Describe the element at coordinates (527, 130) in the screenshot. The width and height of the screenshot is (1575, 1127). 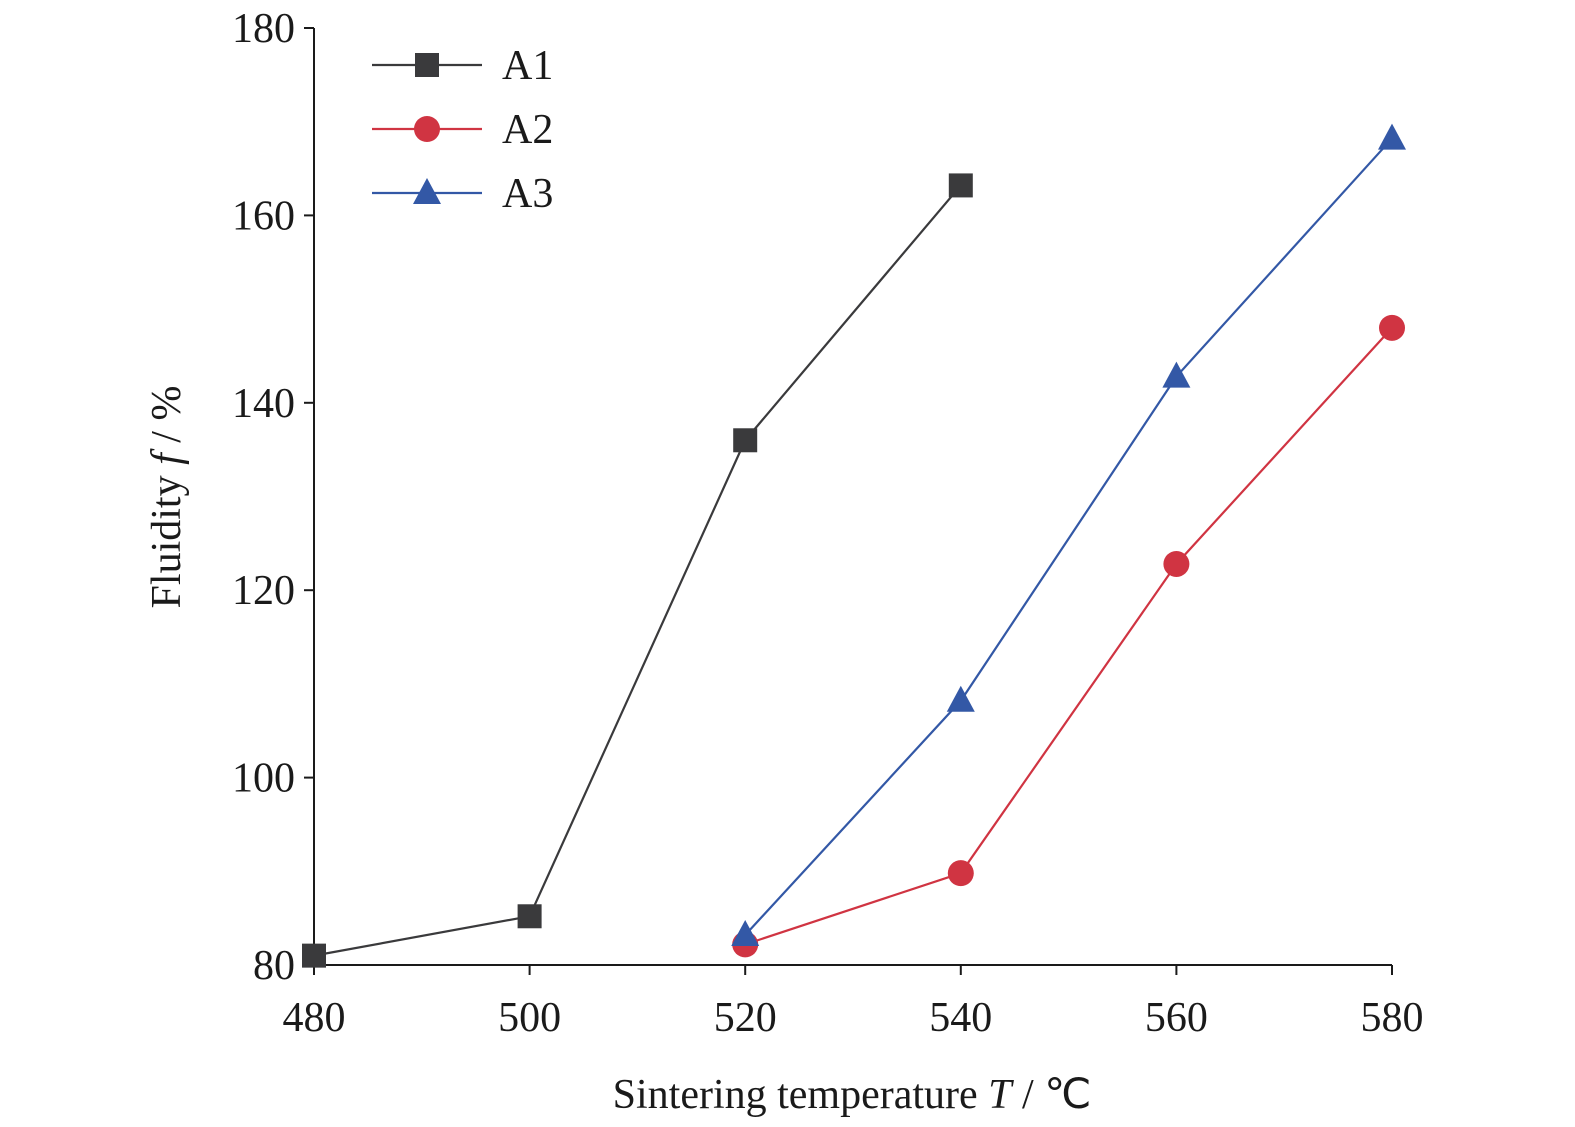
I see `legend-label: A2` at that location.